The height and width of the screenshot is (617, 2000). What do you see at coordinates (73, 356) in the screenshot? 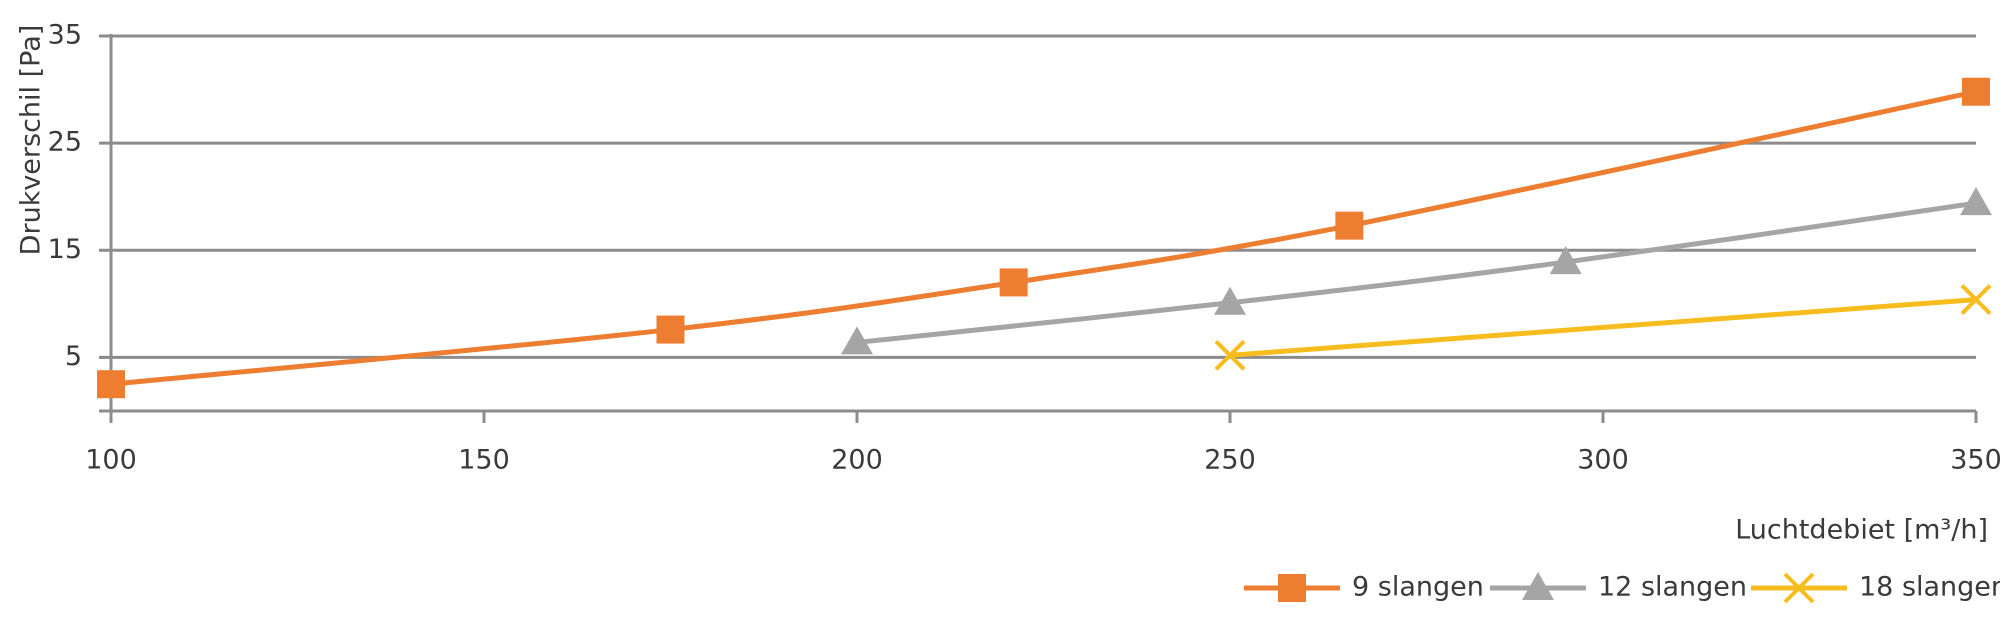
I see `y-tick-label: 5` at bounding box center [73, 356].